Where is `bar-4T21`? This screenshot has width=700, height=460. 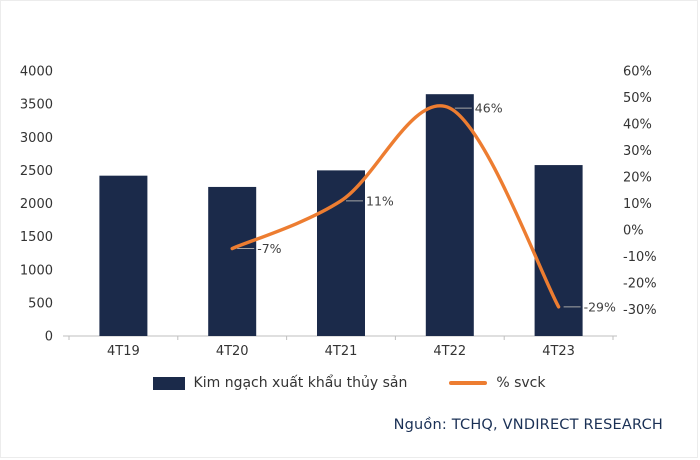
bar-4T21 is located at coordinates (341, 253).